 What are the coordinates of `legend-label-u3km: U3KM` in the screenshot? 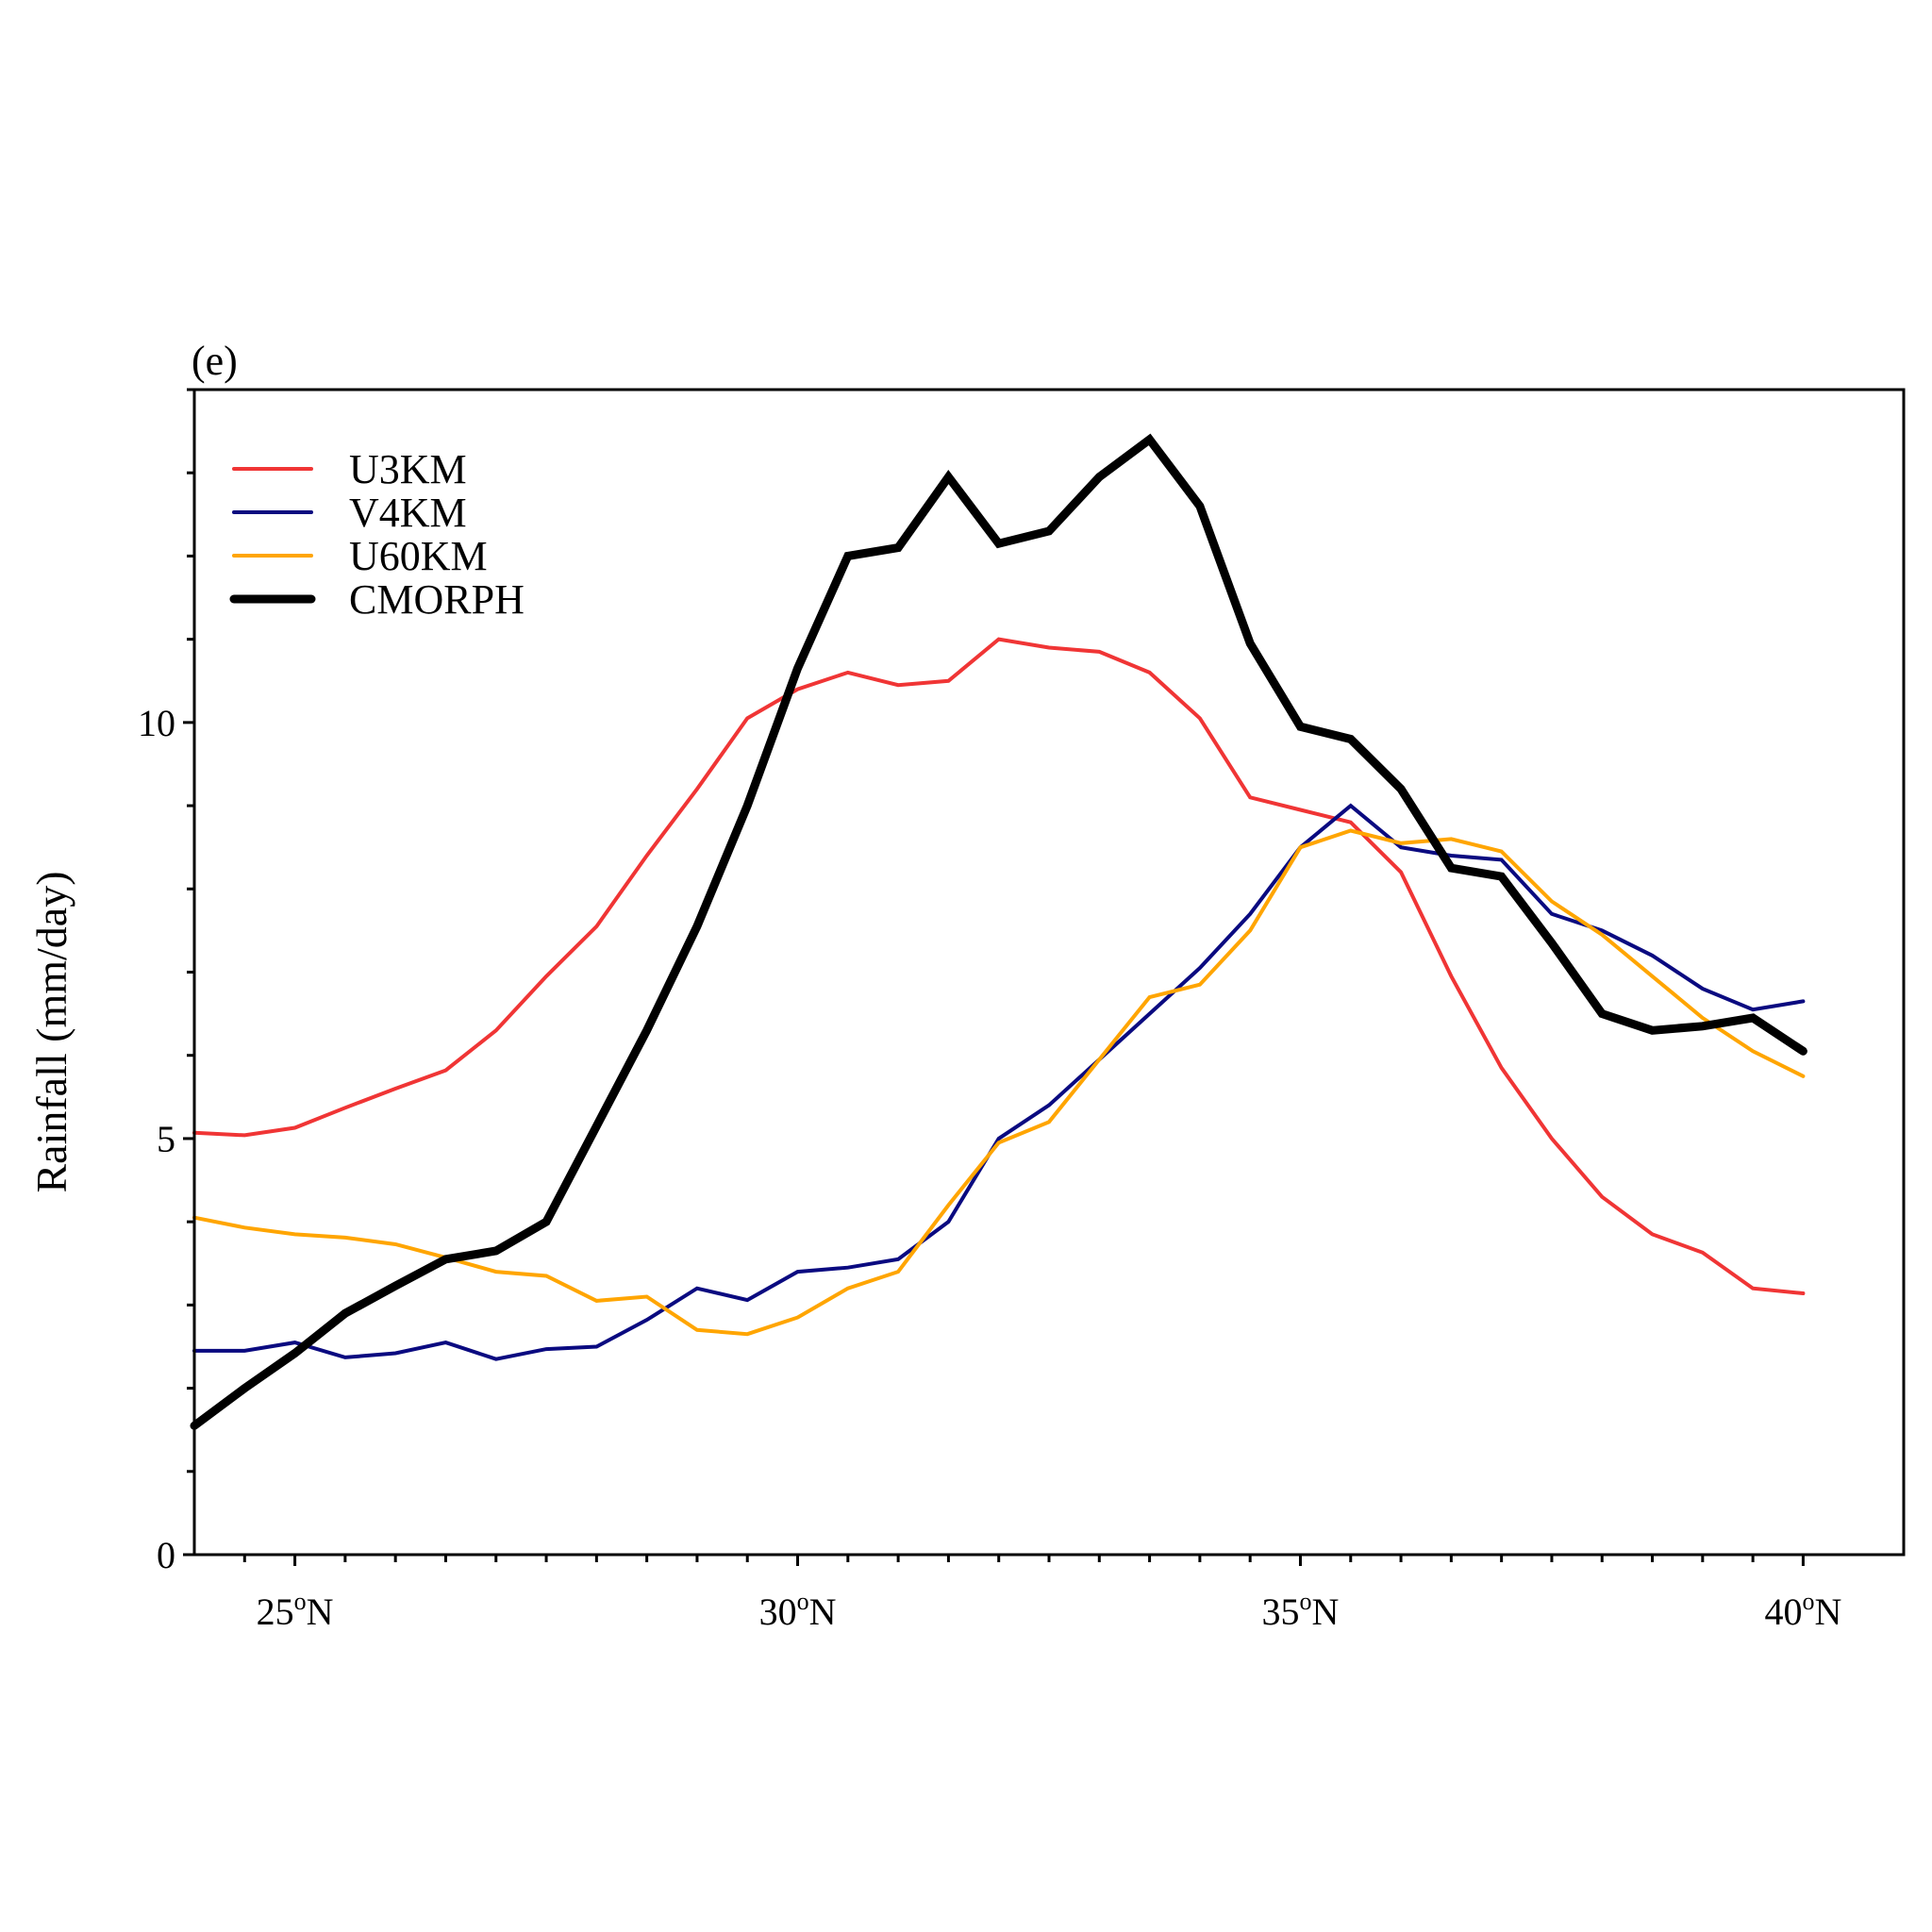 It's located at (408, 469).